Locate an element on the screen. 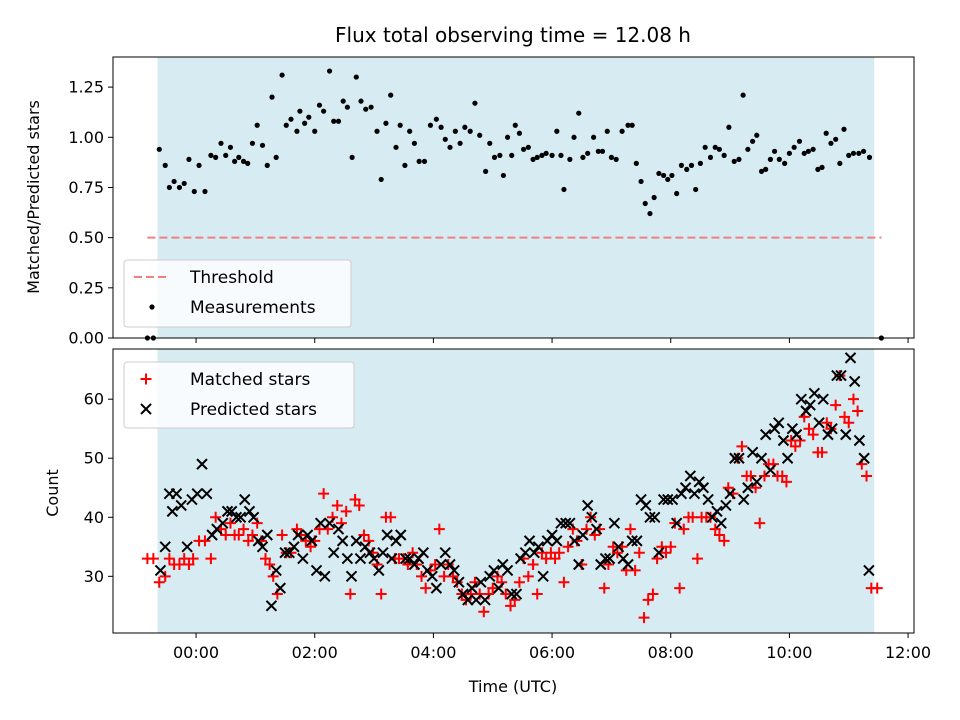 Image resolution: width=960 pixels, height=720 pixels. legend-predicted-label: Predicted stars is located at coordinates (253, 410).